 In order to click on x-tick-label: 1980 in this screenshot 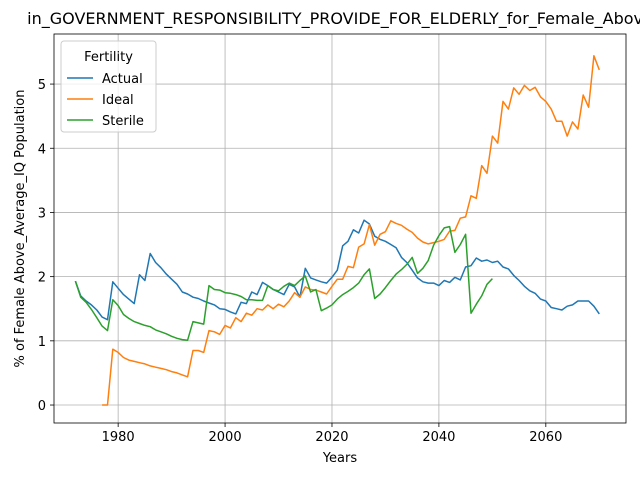, I will do `click(118, 437)`.